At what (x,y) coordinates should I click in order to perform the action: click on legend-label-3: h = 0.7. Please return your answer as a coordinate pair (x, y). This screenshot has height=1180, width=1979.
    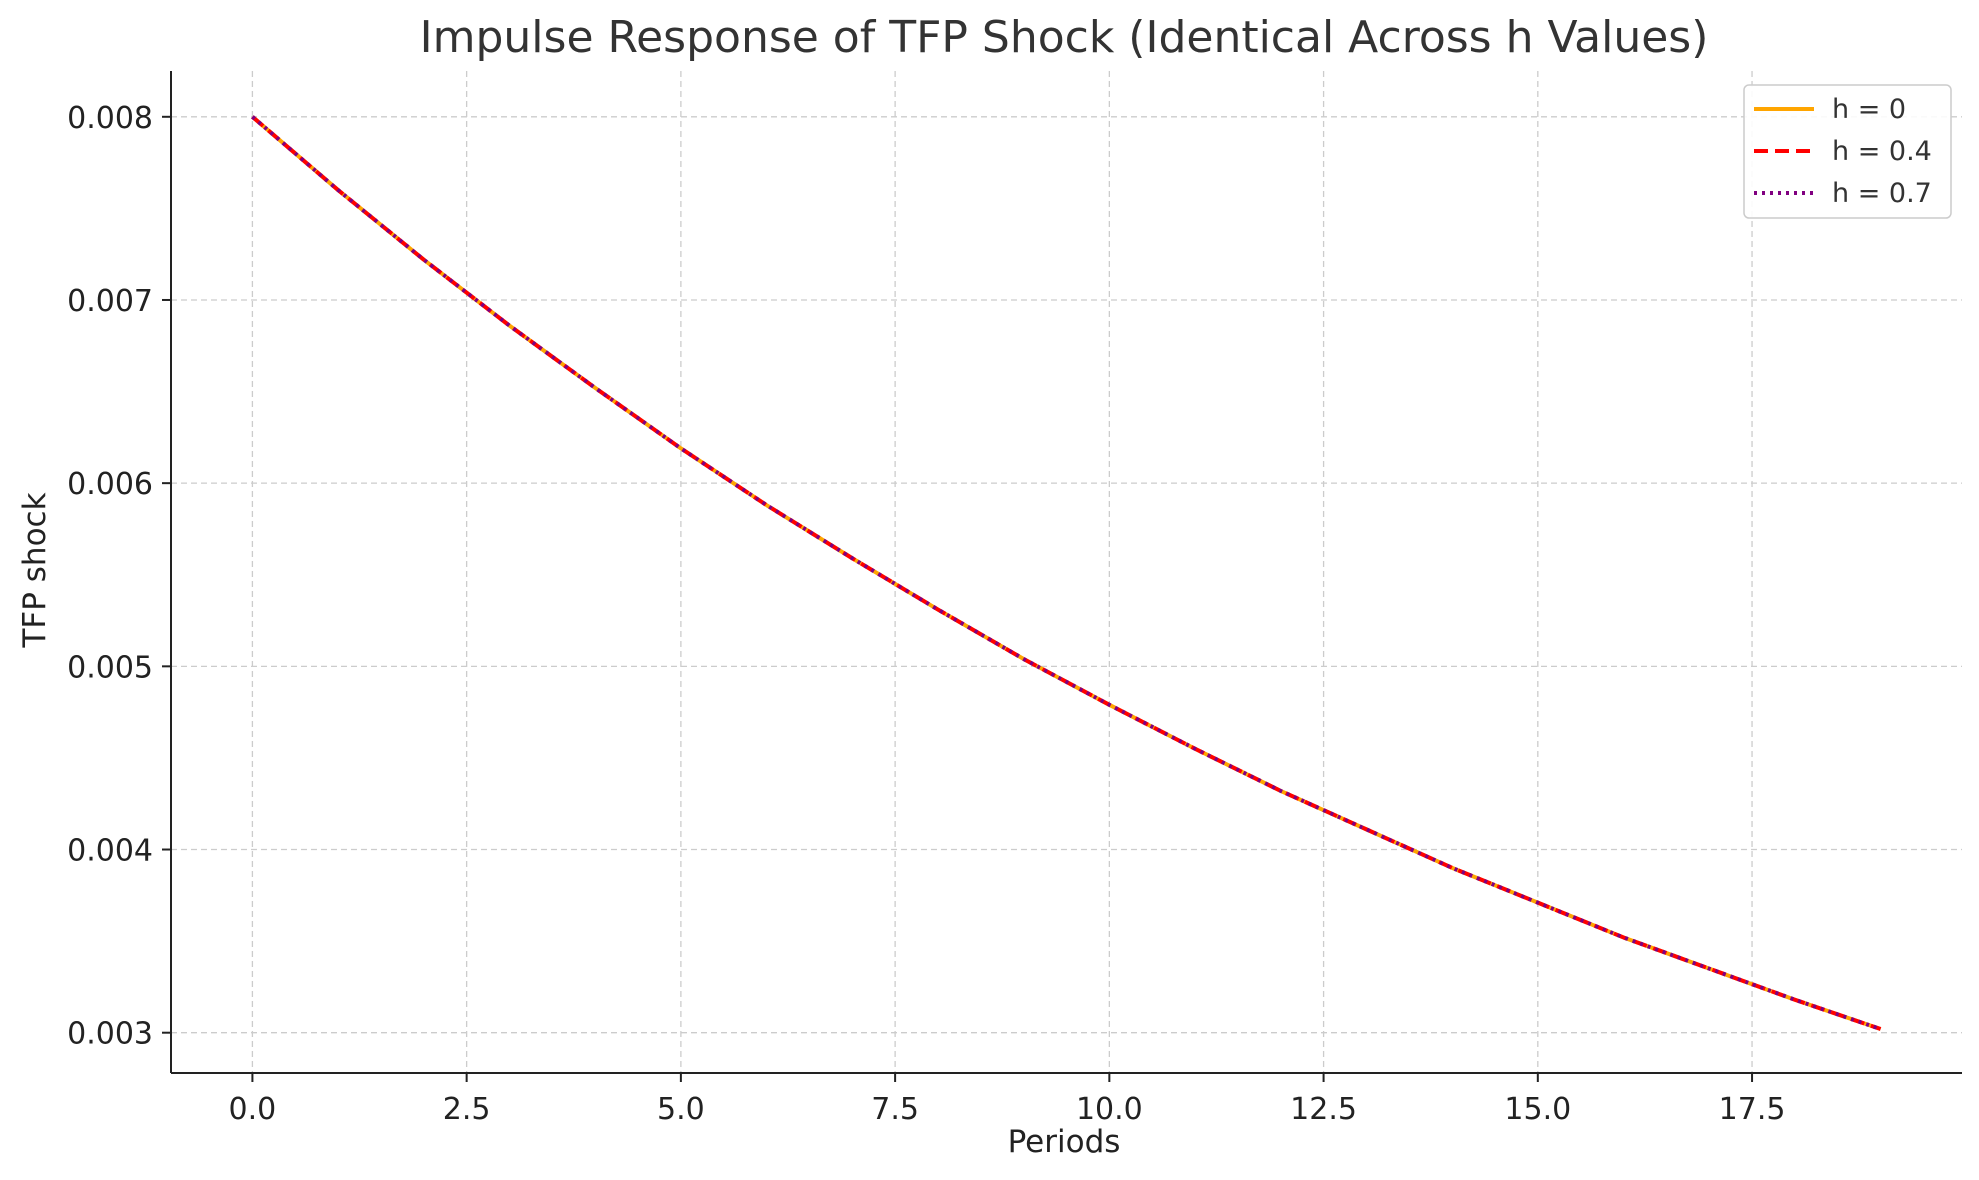
    Looking at the image, I should click on (1882, 193).